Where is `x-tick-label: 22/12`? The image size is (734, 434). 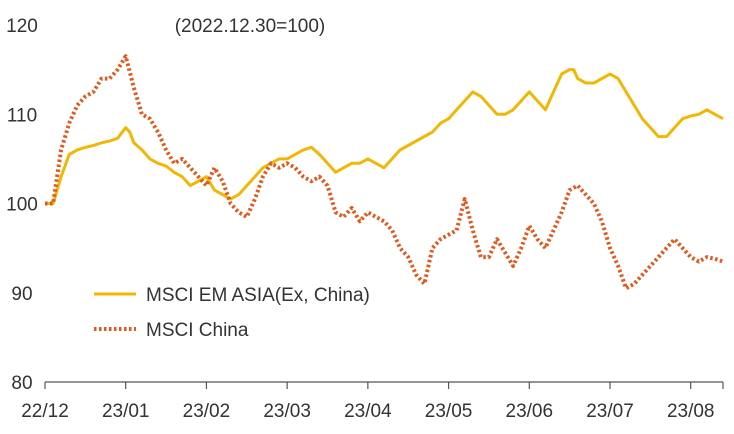 x-tick-label: 22/12 is located at coordinates (45, 411).